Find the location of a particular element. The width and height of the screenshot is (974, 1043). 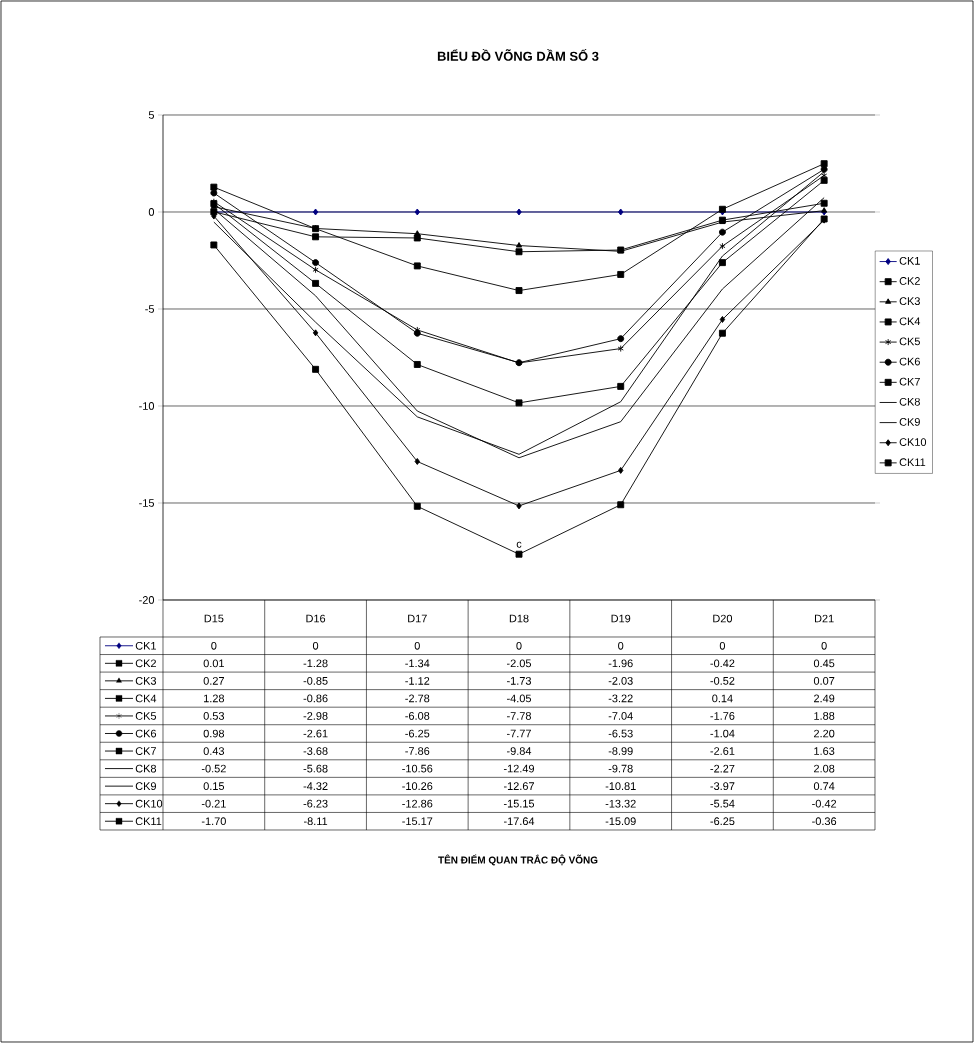

data-label: -9.84 is located at coordinates (519, 751).